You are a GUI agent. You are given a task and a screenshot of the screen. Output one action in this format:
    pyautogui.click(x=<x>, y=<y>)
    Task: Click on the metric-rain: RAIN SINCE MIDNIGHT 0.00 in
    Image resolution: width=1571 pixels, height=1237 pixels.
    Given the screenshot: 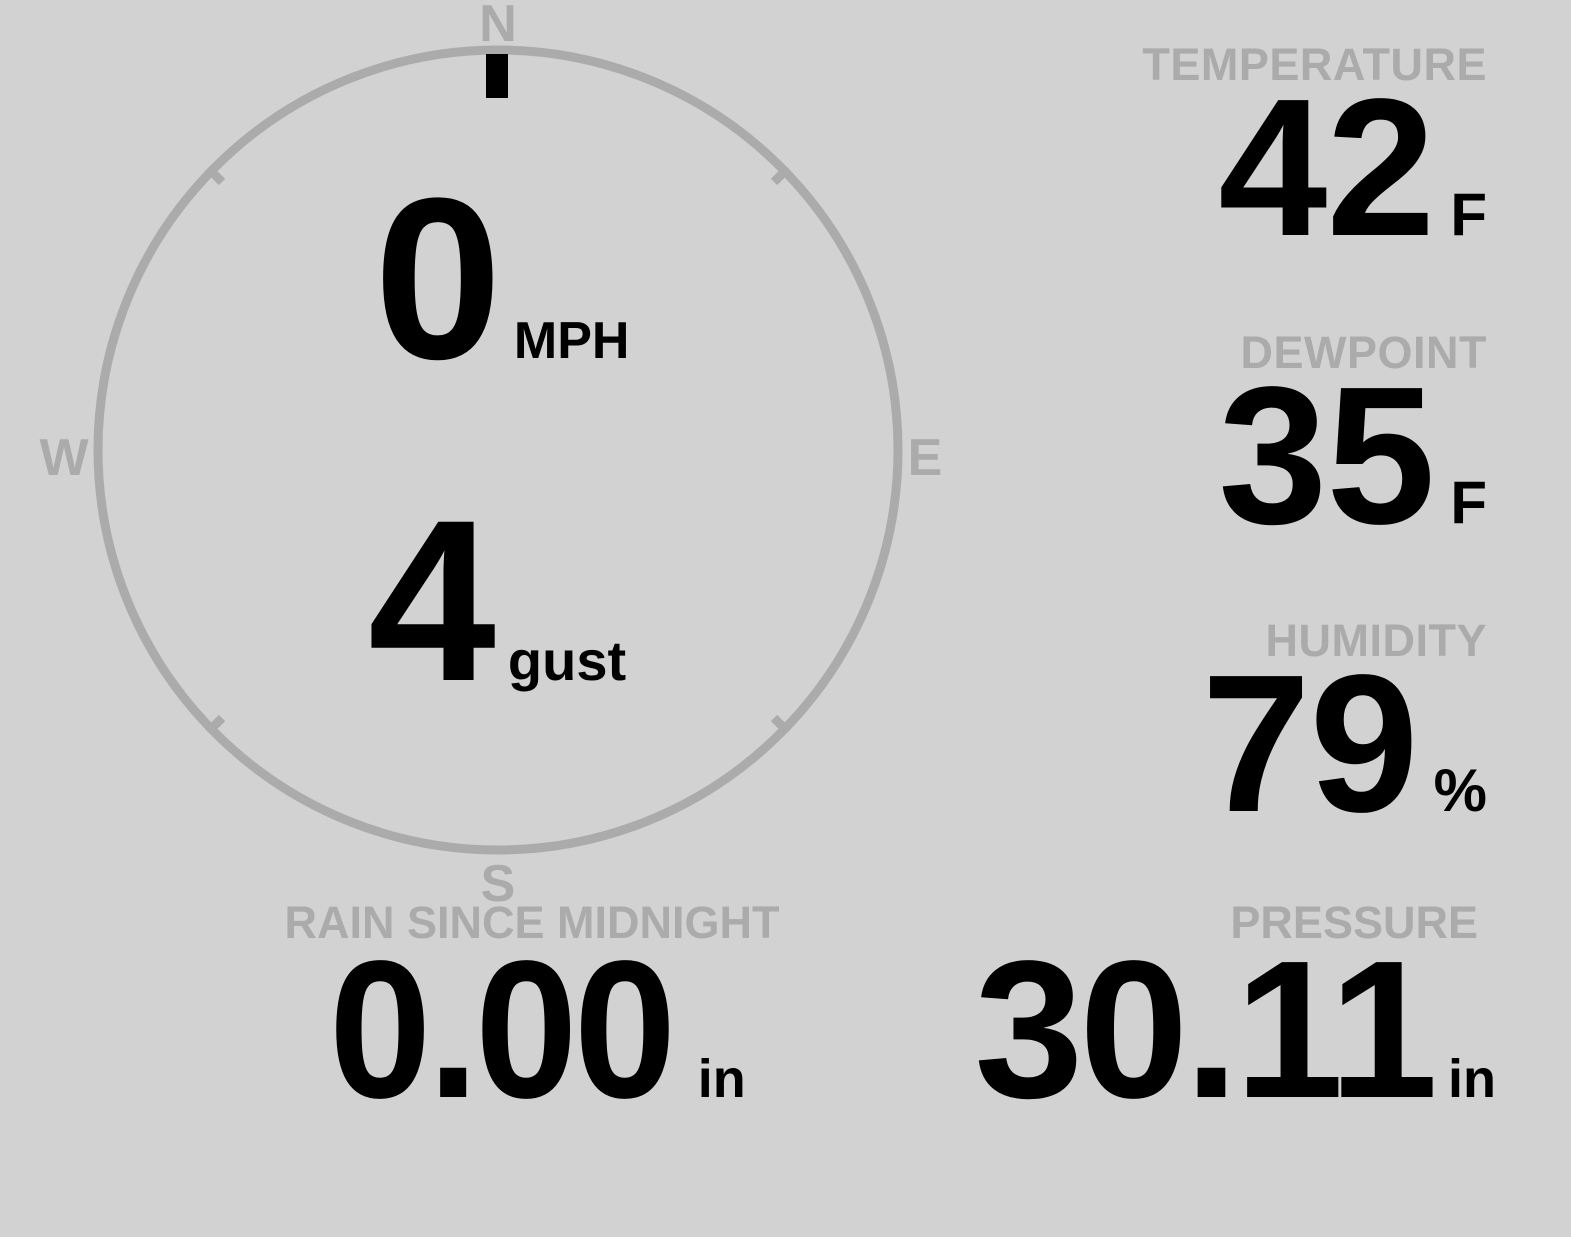 What is the action you would take?
    pyautogui.click(x=532, y=1018)
    